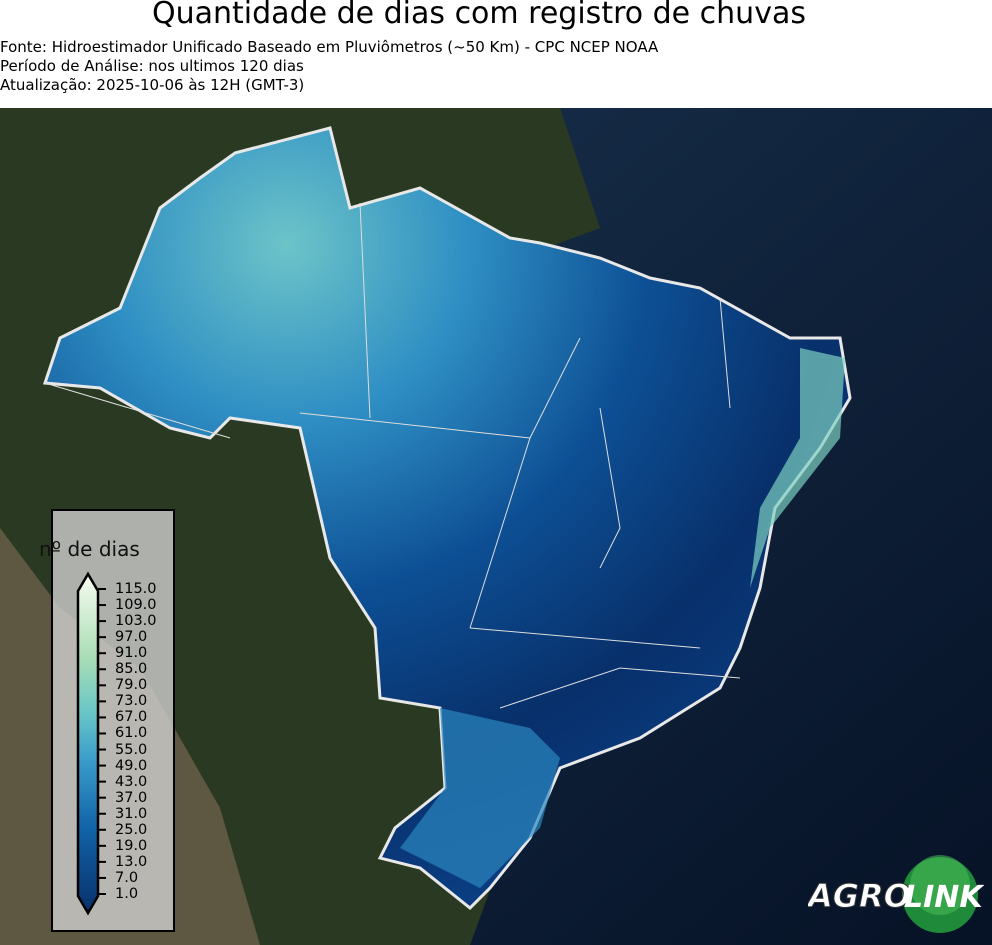 The width and height of the screenshot is (992, 945). Describe the element at coordinates (131, 653) in the screenshot. I see `colorbar-tick-label: 91.0` at that location.